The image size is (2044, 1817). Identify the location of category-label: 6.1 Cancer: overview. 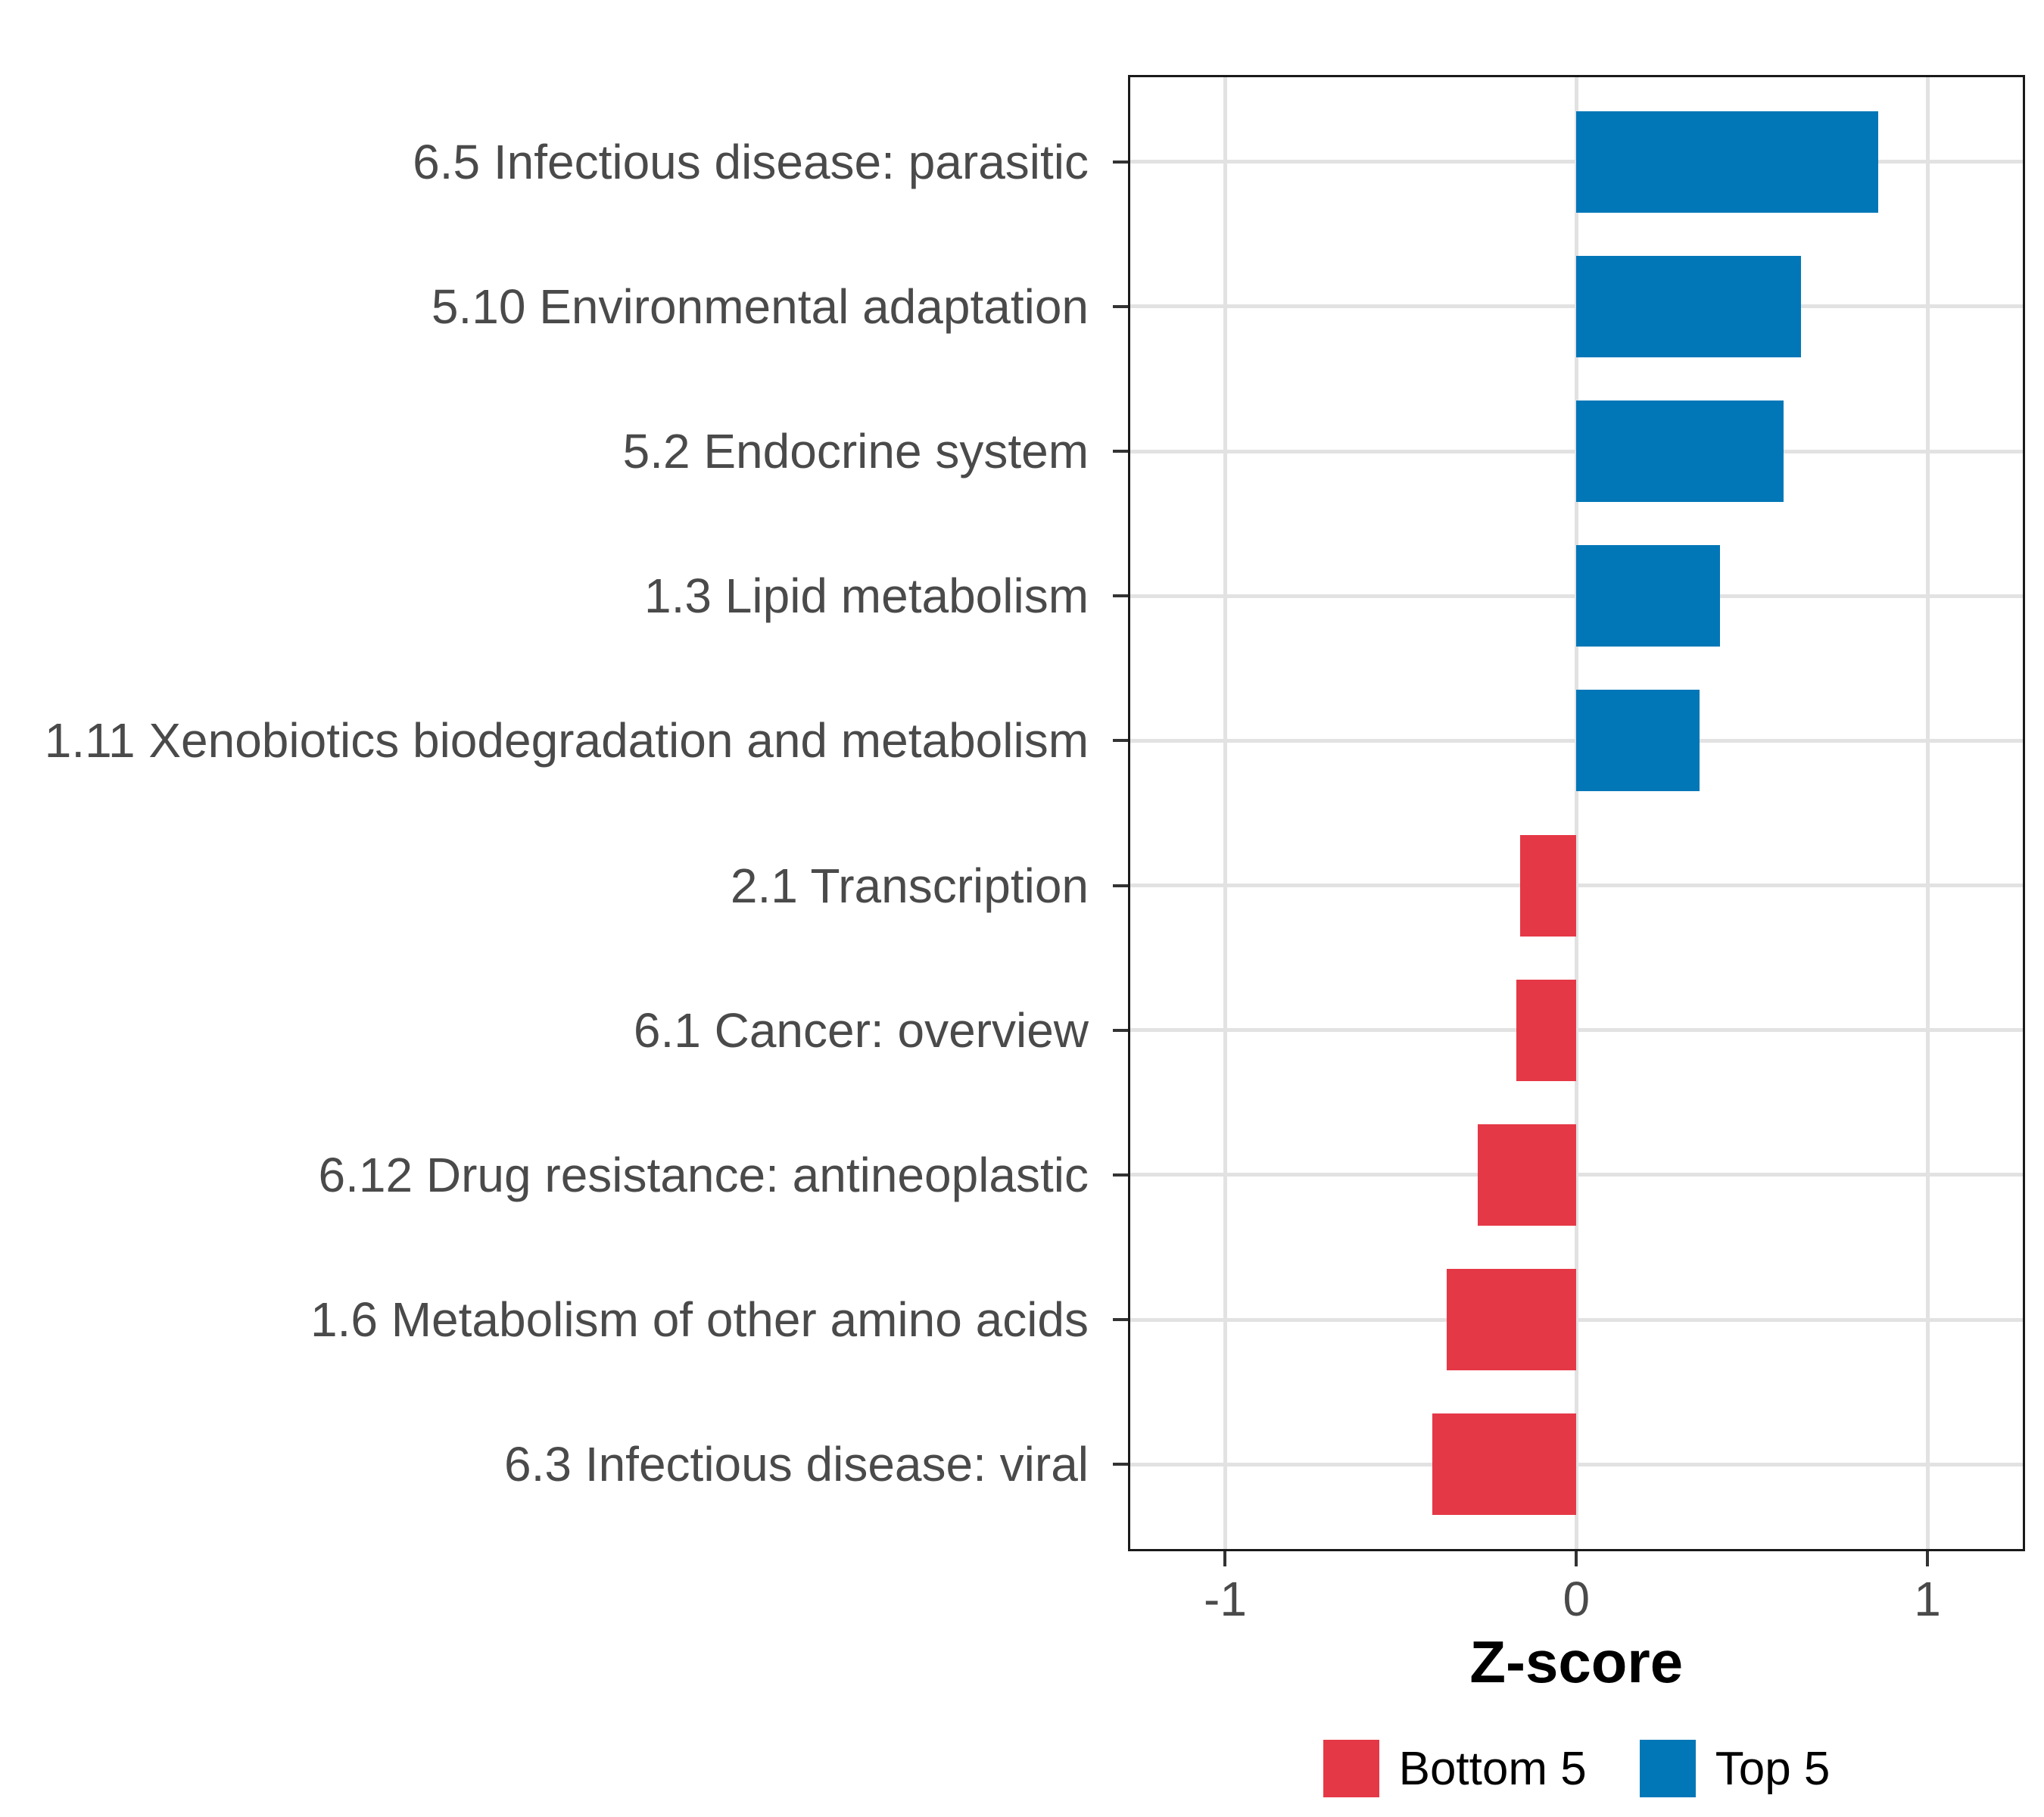
(861, 1030).